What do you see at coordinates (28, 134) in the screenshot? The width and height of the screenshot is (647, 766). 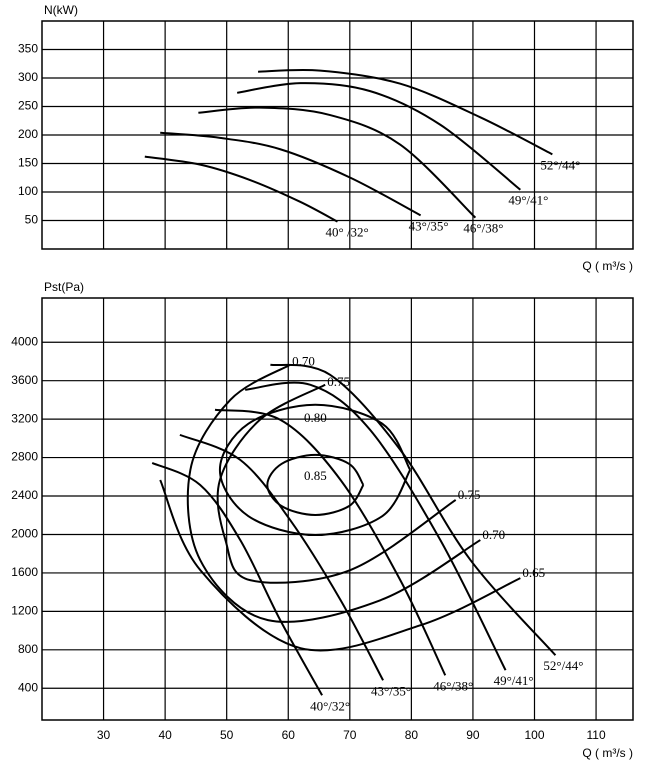 I see `y-tick-label: 200` at bounding box center [28, 134].